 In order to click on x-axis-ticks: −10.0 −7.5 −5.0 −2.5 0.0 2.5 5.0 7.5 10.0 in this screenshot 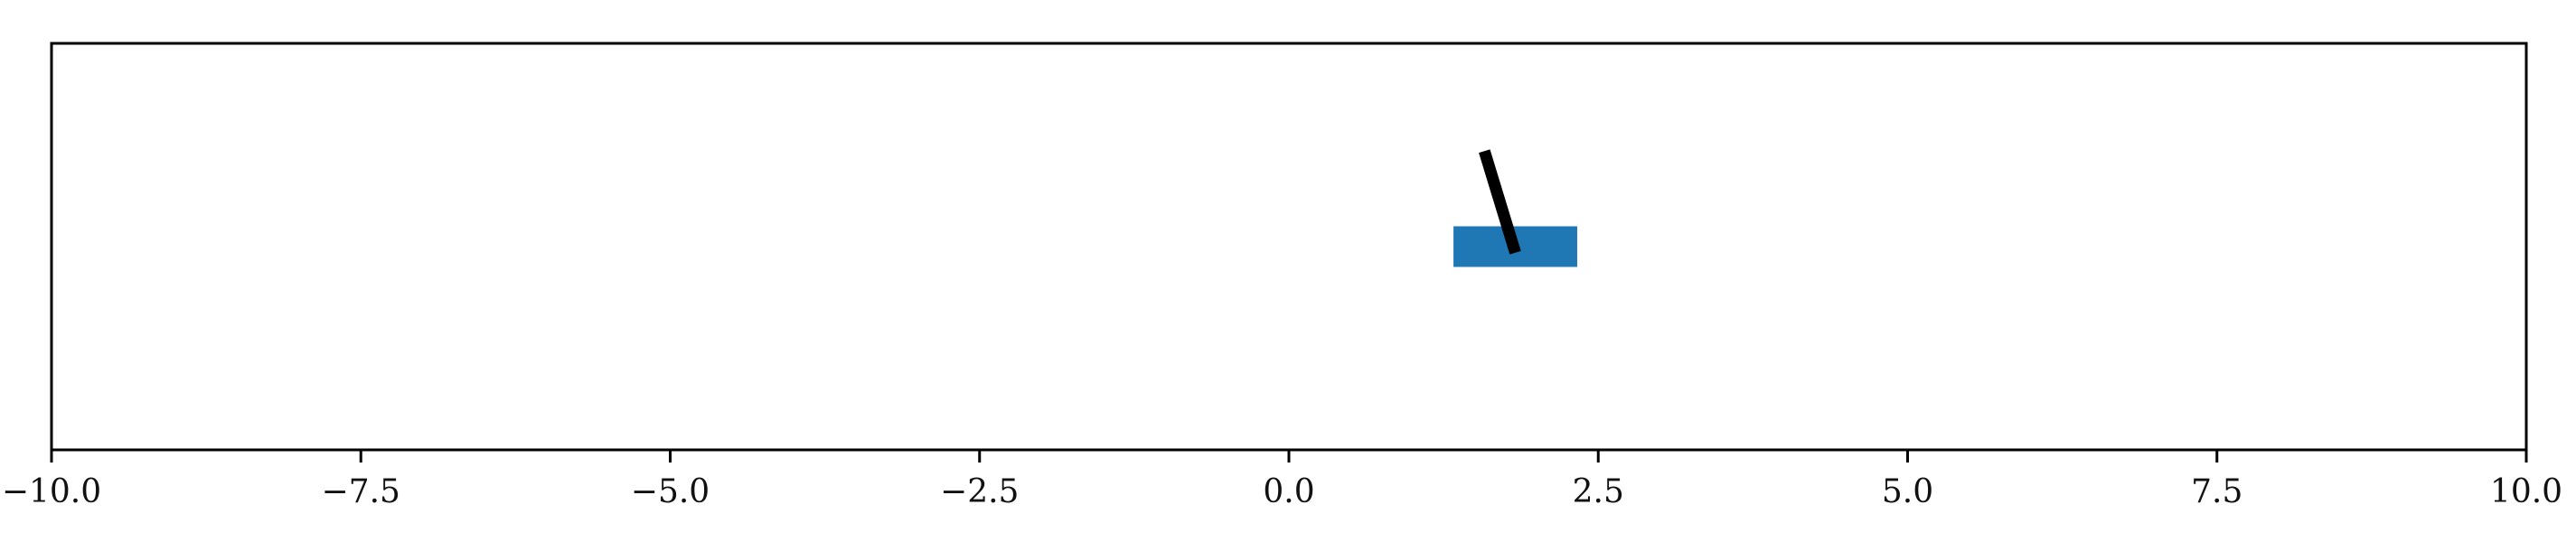, I will do `click(1282, 480)`.